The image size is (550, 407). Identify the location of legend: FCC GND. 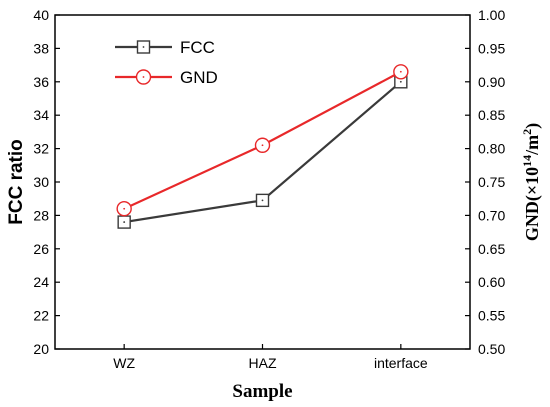
(166, 62).